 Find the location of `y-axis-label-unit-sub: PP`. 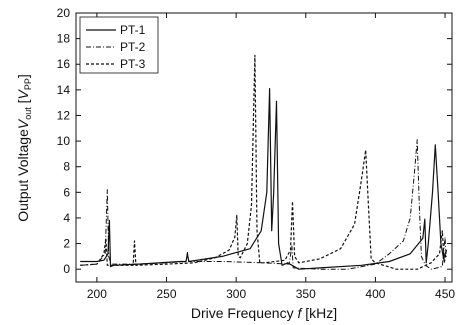

y-axis-label-unit-sub: PP is located at coordinates (28, 84).